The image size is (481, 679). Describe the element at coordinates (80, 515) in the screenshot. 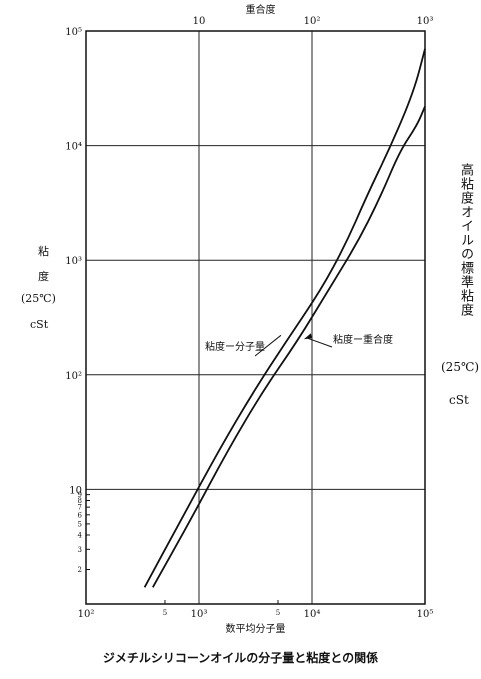

I see `y-minor-tick-label: 6` at that location.